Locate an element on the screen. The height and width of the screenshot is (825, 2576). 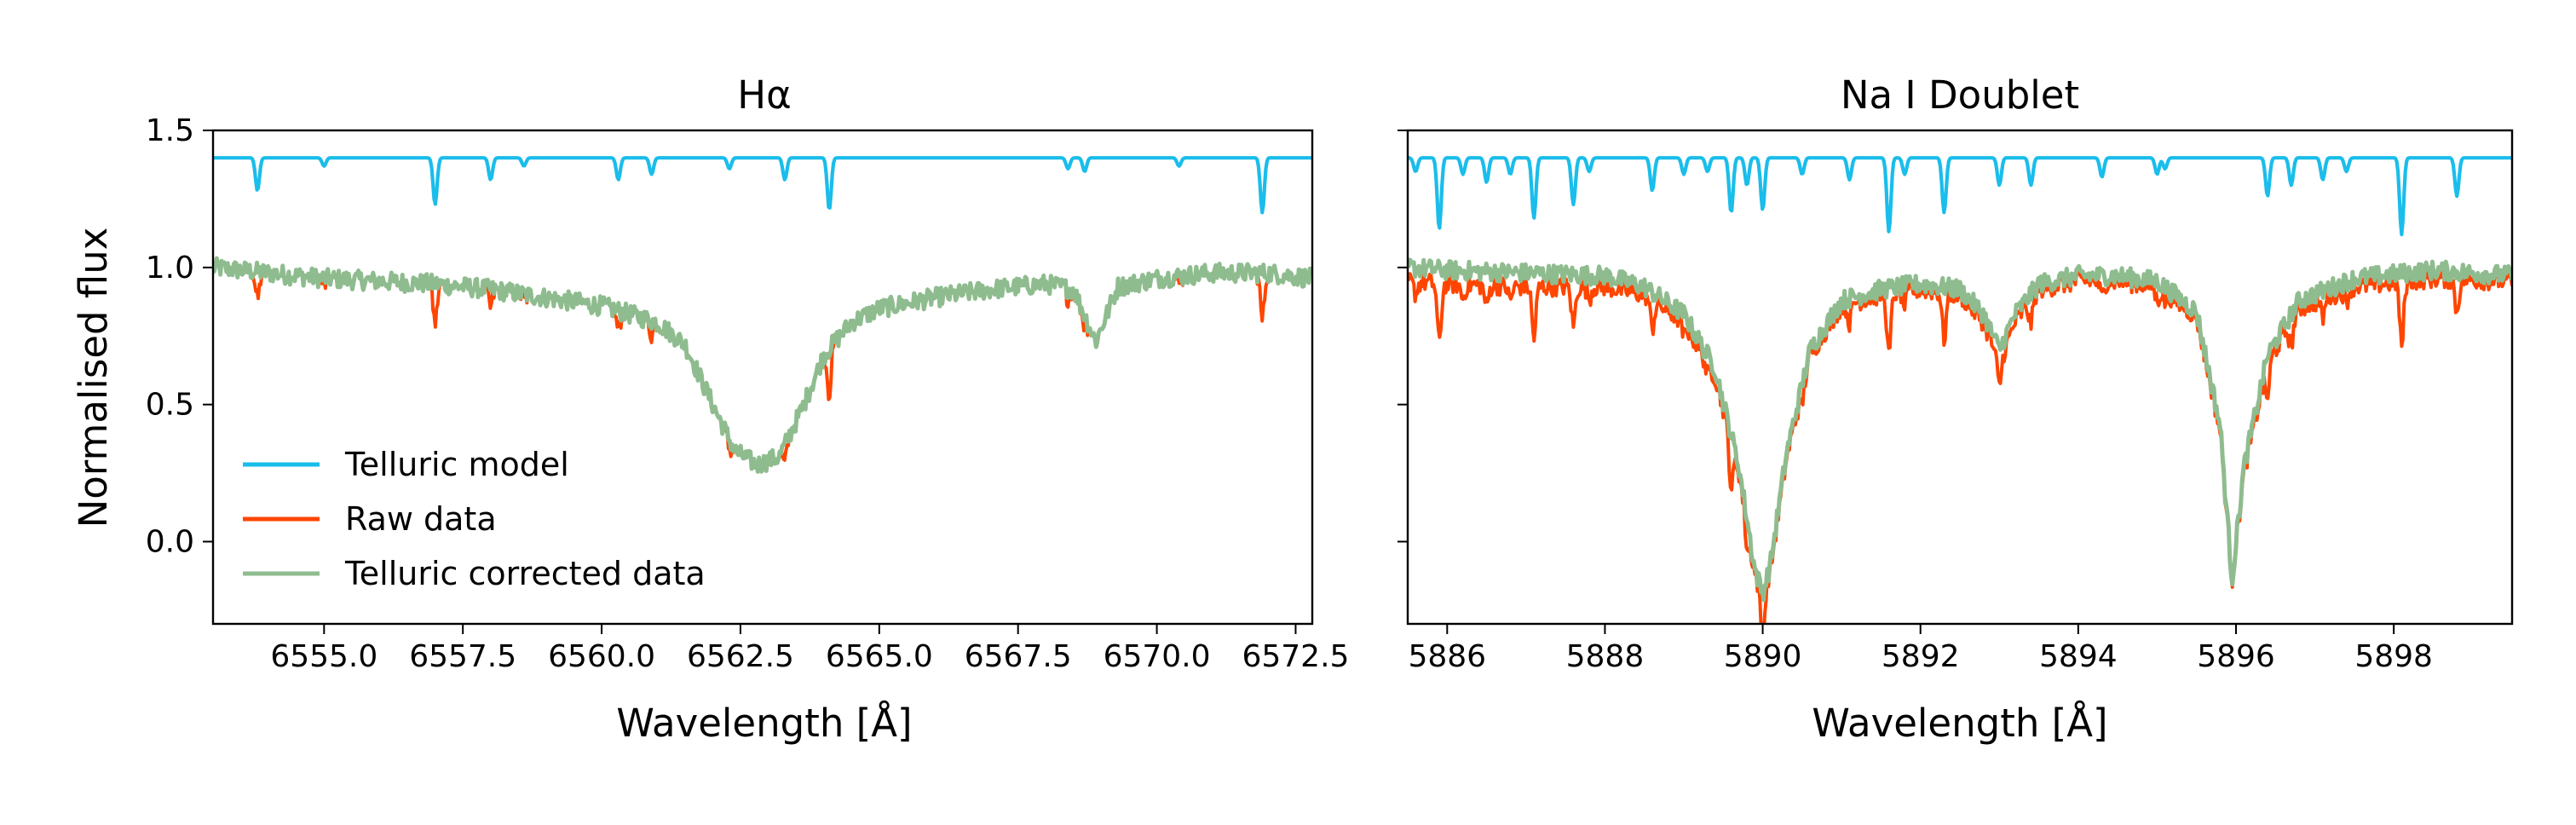
y-tick-label: 0.0 is located at coordinates (170, 542).